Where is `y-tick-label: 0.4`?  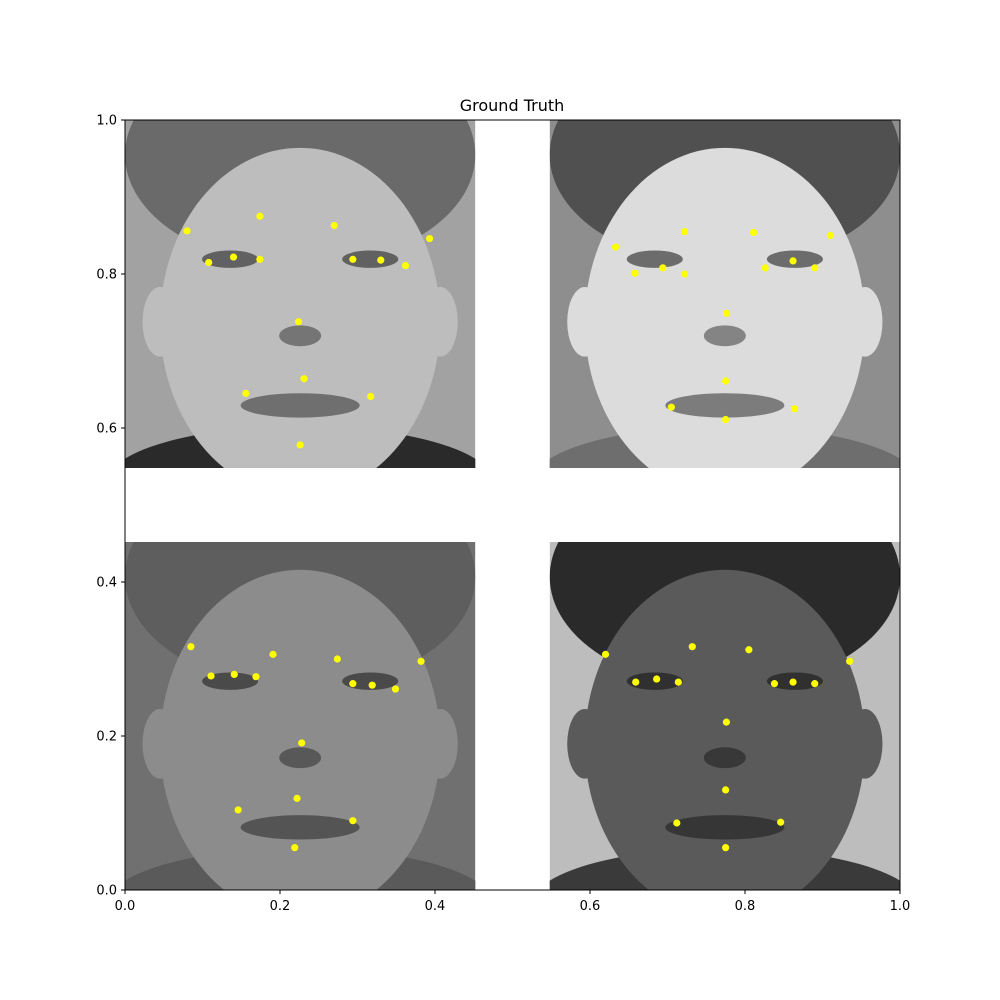
y-tick-label: 0.4 is located at coordinates (106, 583).